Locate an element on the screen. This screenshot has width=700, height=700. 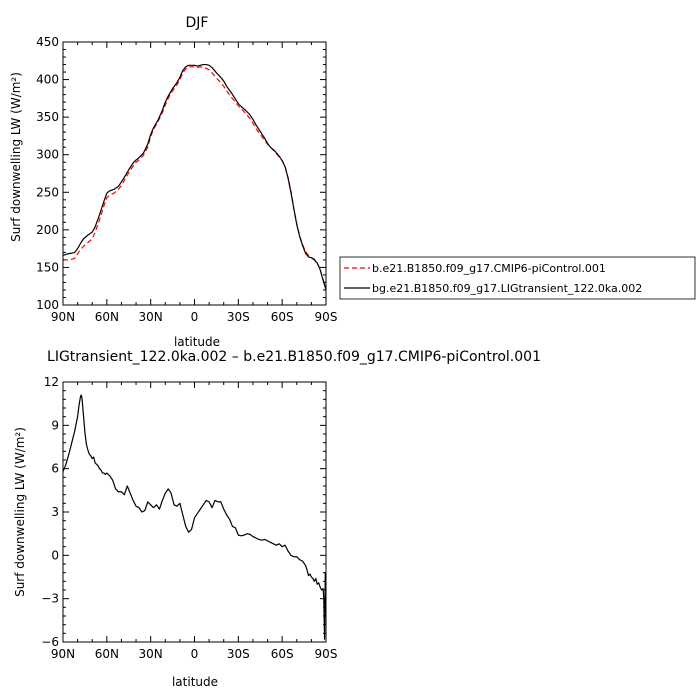
y-tick-label: 0 is located at coordinates (55, 555).